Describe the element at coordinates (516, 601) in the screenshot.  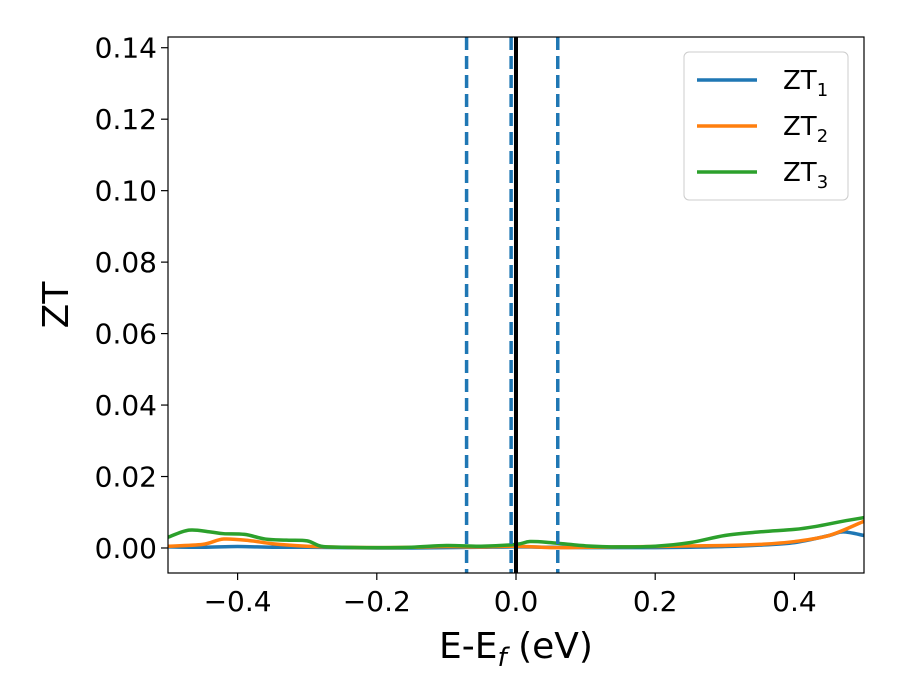
I see `x-tick-label: 0.0` at that location.